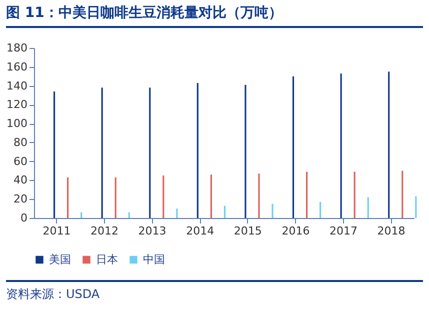 The width and height of the screenshot is (429, 320). I want to click on x-tick-label: 2014, so click(200, 231).